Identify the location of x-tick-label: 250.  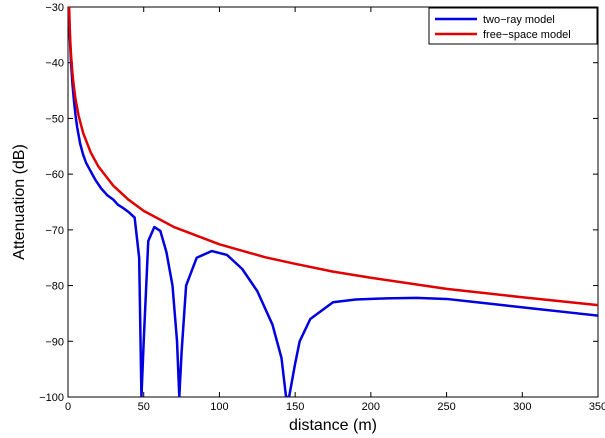
(446, 407).